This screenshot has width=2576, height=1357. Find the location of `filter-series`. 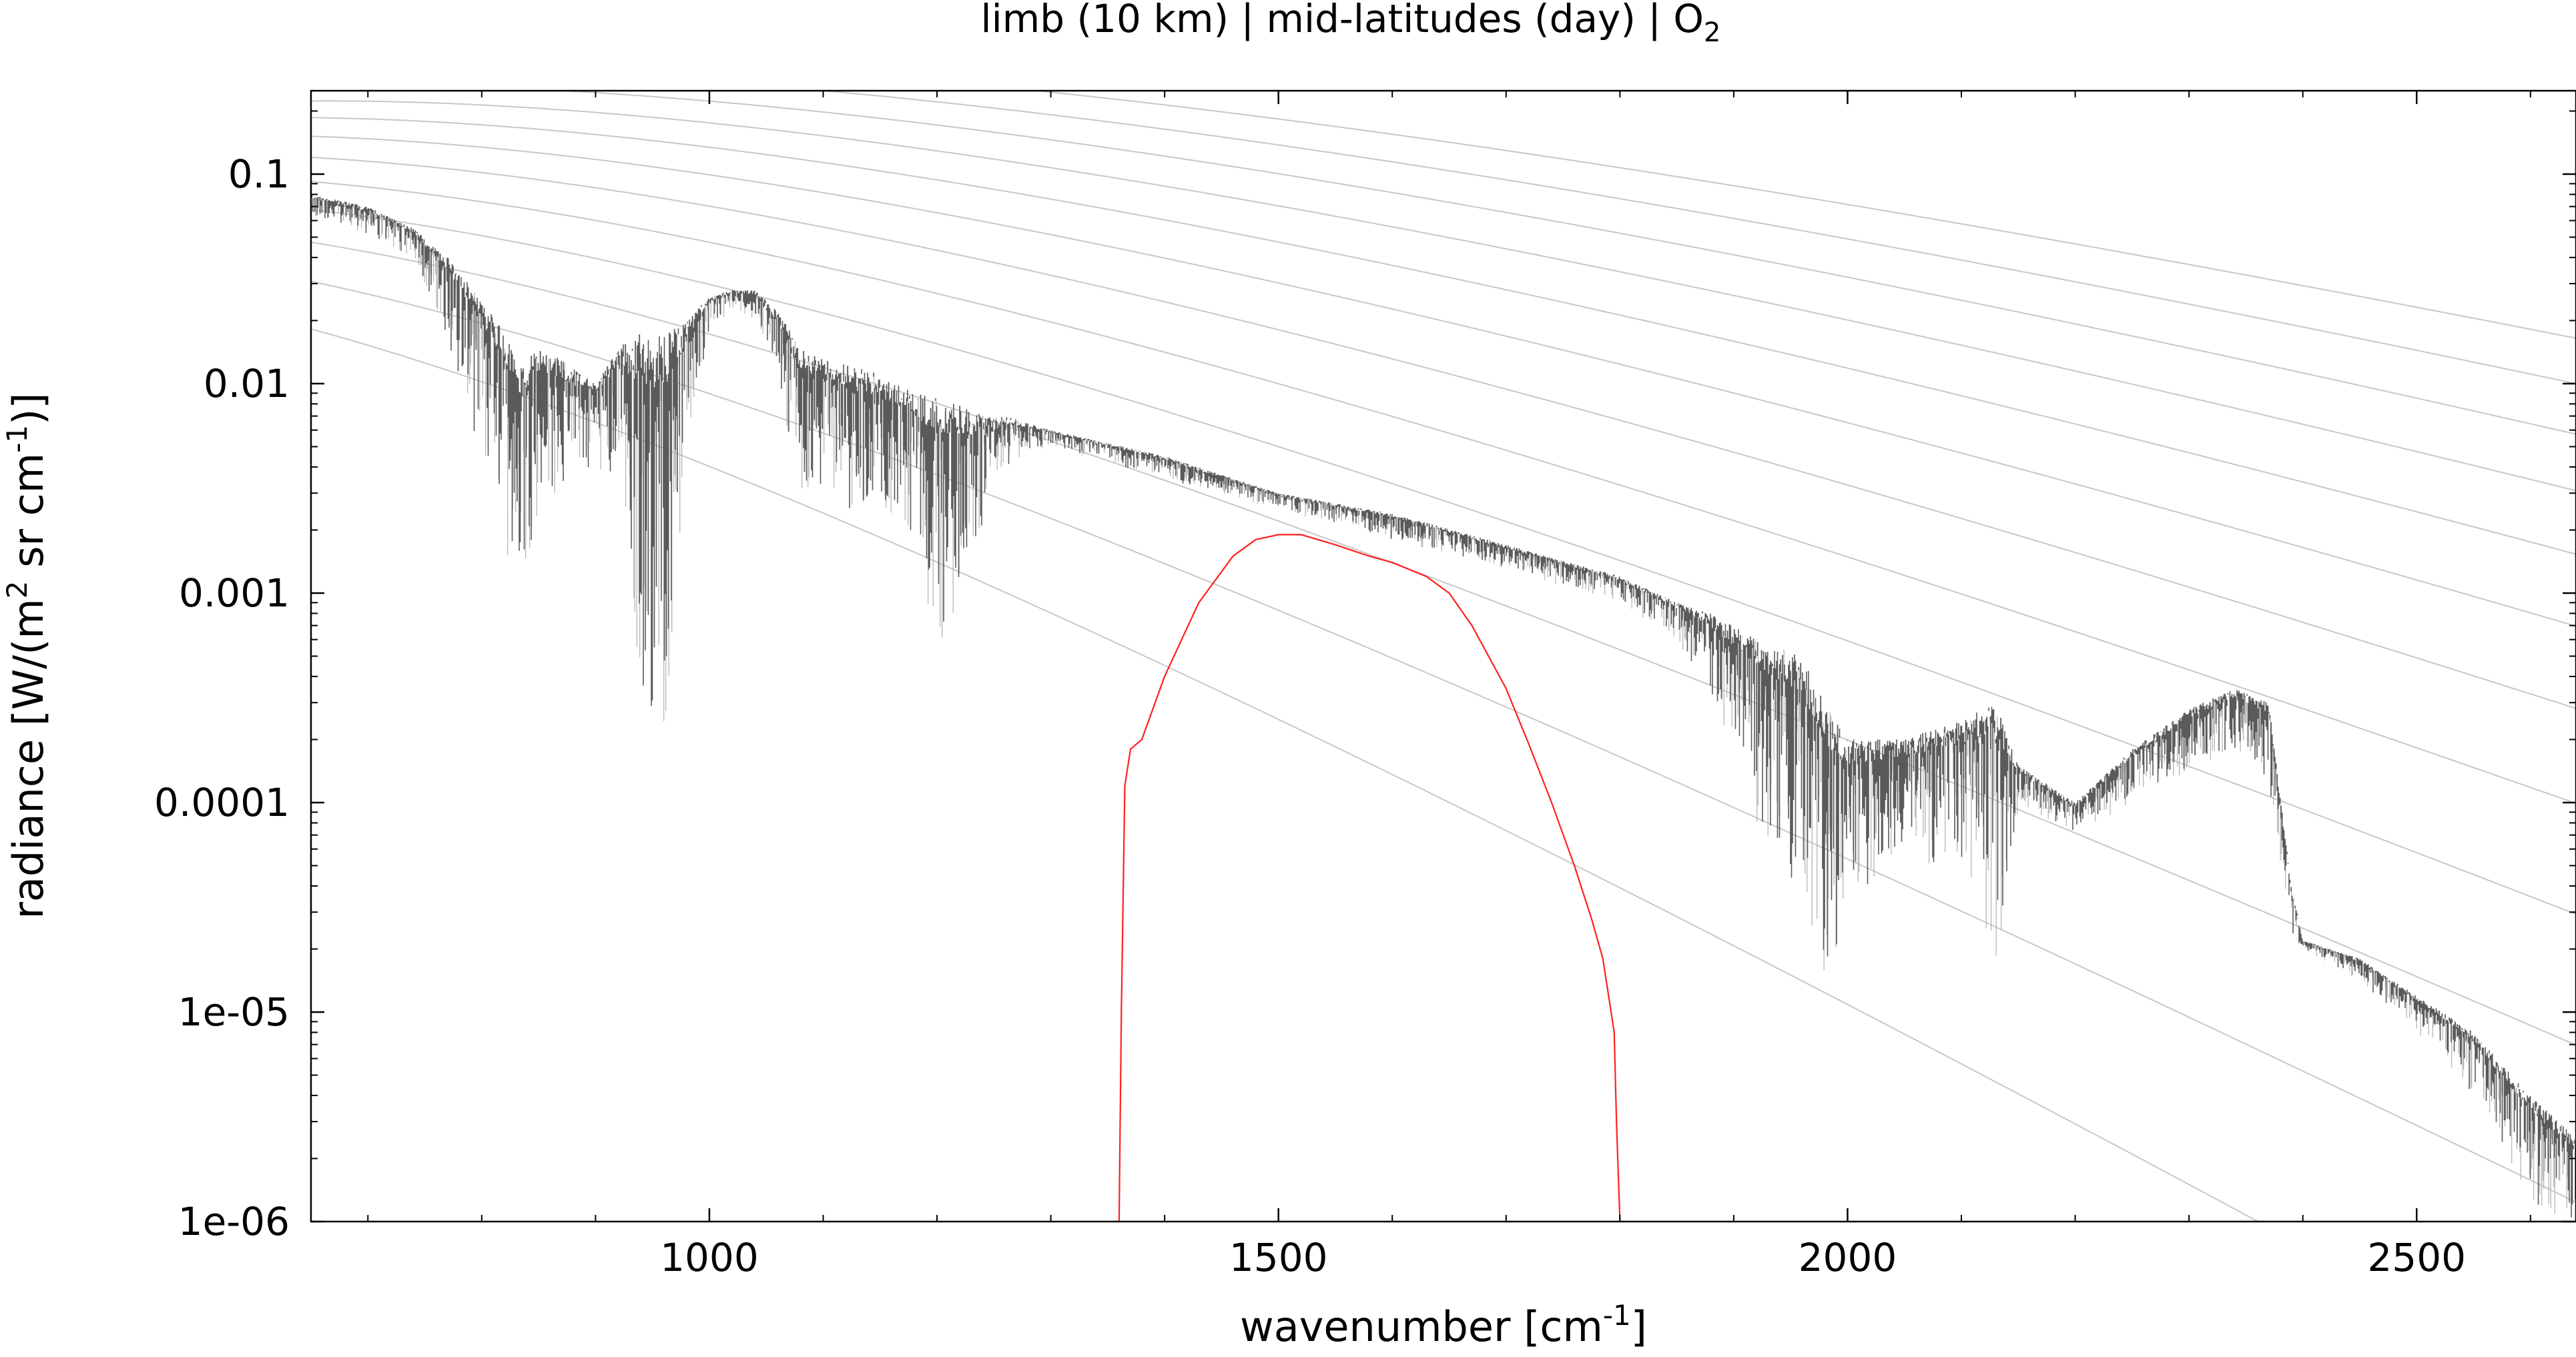

filter-series is located at coordinates (1369, 878).